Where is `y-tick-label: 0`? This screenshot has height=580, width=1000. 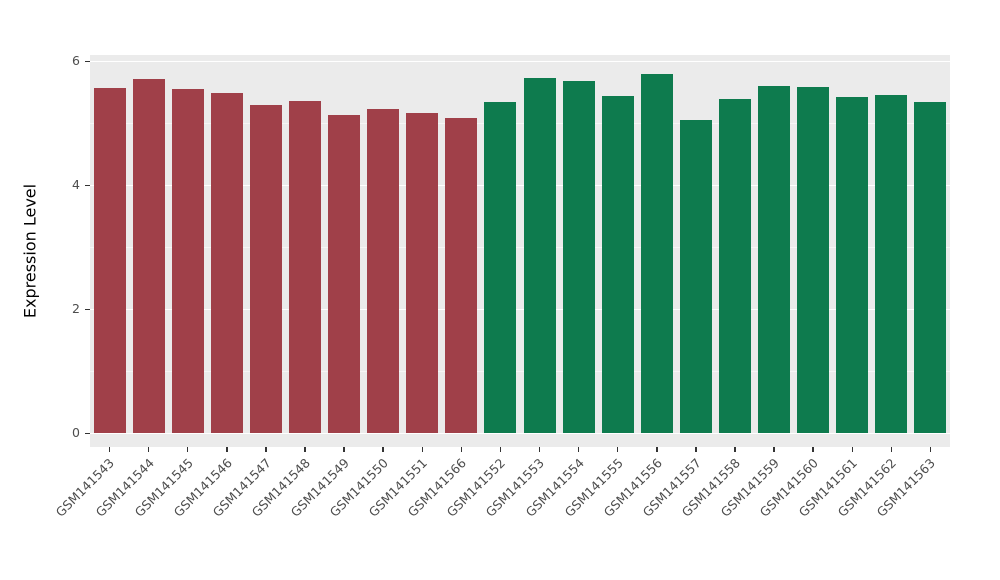
y-tick-label: 0 is located at coordinates (76, 432).